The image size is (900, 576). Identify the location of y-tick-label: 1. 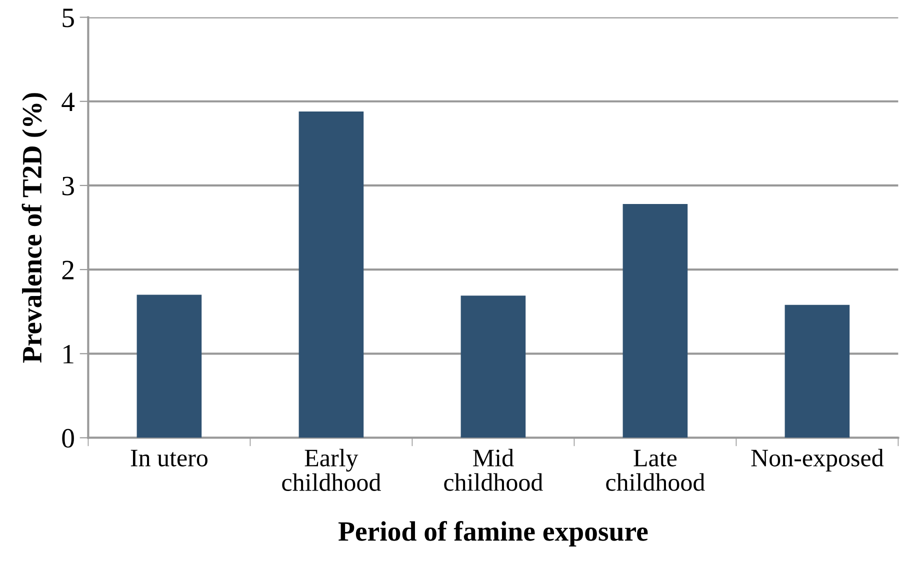
(69, 354).